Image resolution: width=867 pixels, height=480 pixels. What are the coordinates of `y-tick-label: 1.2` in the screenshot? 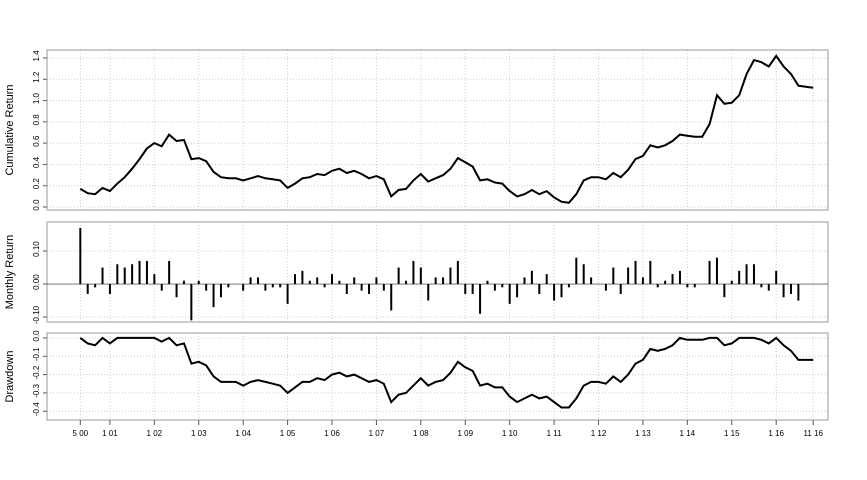 It's located at (36, 77).